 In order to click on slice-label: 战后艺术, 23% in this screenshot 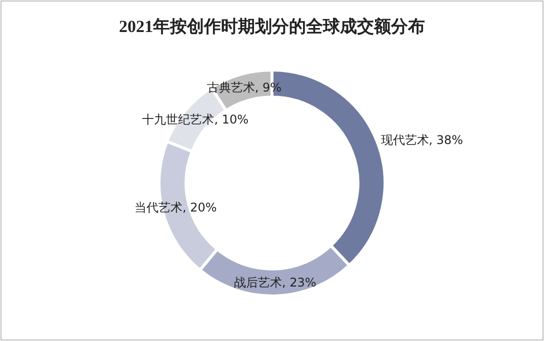, I will do `click(275, 282)`.